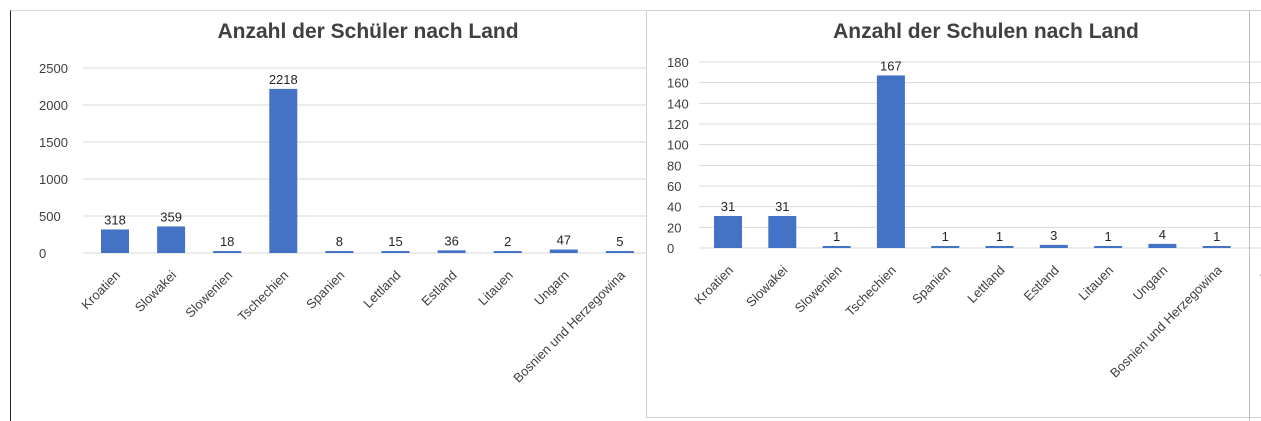 This screenshot has height=421, width=1261. I want to click on data-label: 8, so click(339, 241).